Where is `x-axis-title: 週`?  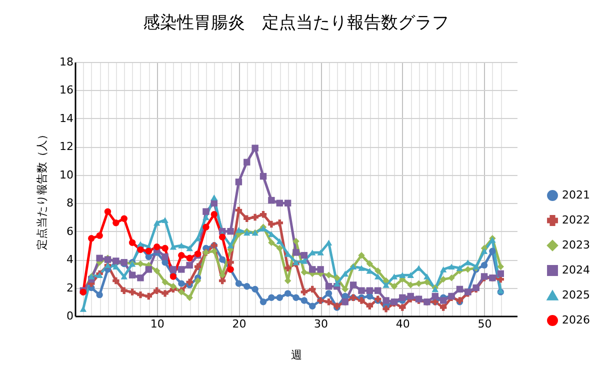
x-axis-title: 週 is located at coordinates (296, 355).